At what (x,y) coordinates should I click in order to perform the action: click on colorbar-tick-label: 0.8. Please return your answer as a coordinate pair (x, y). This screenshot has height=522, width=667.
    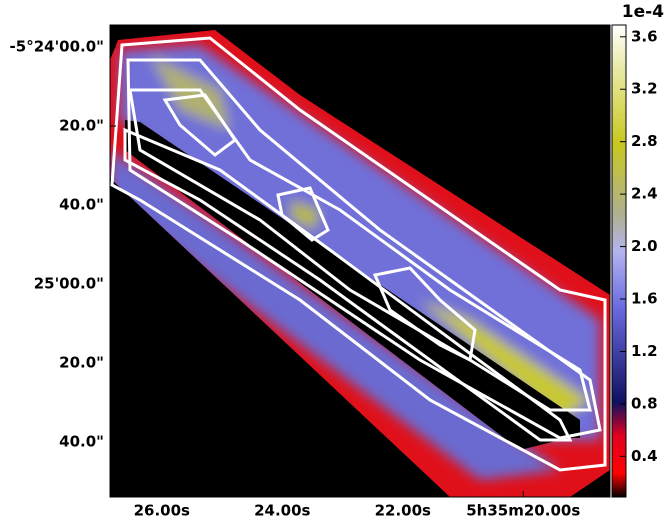
    Looking at the image, I should click on (644, 403).